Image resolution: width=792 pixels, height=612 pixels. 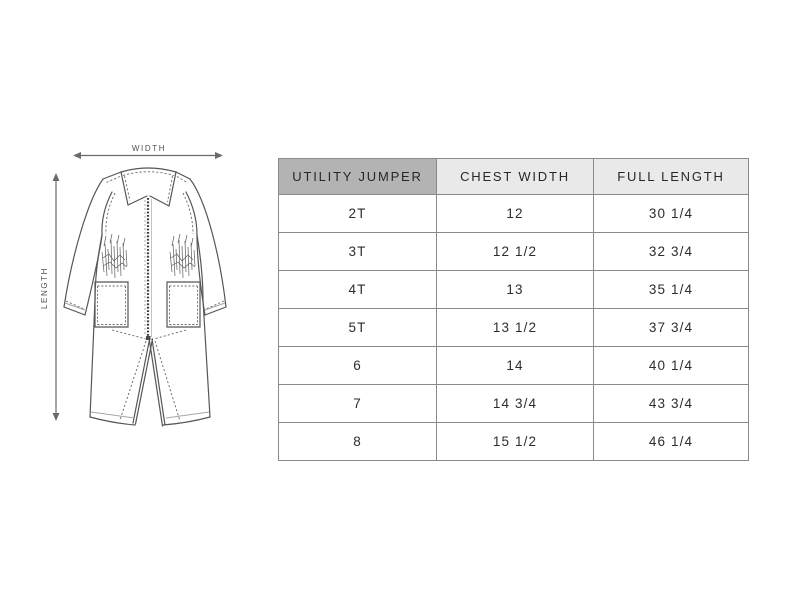 What do you see at coordinates (111, 304) in the screenshot?
I see `pocket-left` at bounding box center [111, 304].